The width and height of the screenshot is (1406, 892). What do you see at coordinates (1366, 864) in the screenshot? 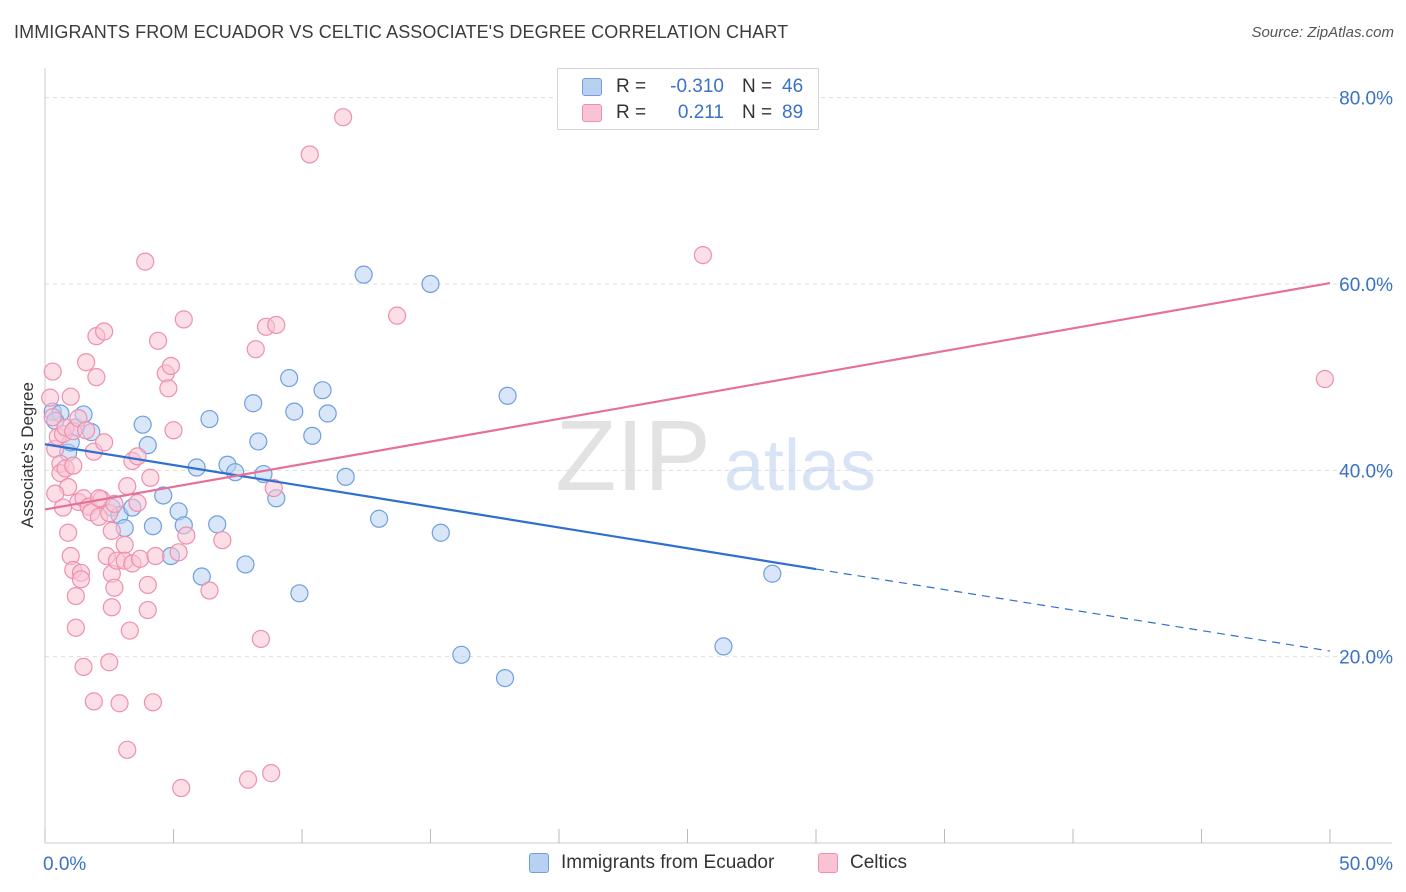
I see `x-tick-label: 50.0%` at bounding box center [1366, 864].